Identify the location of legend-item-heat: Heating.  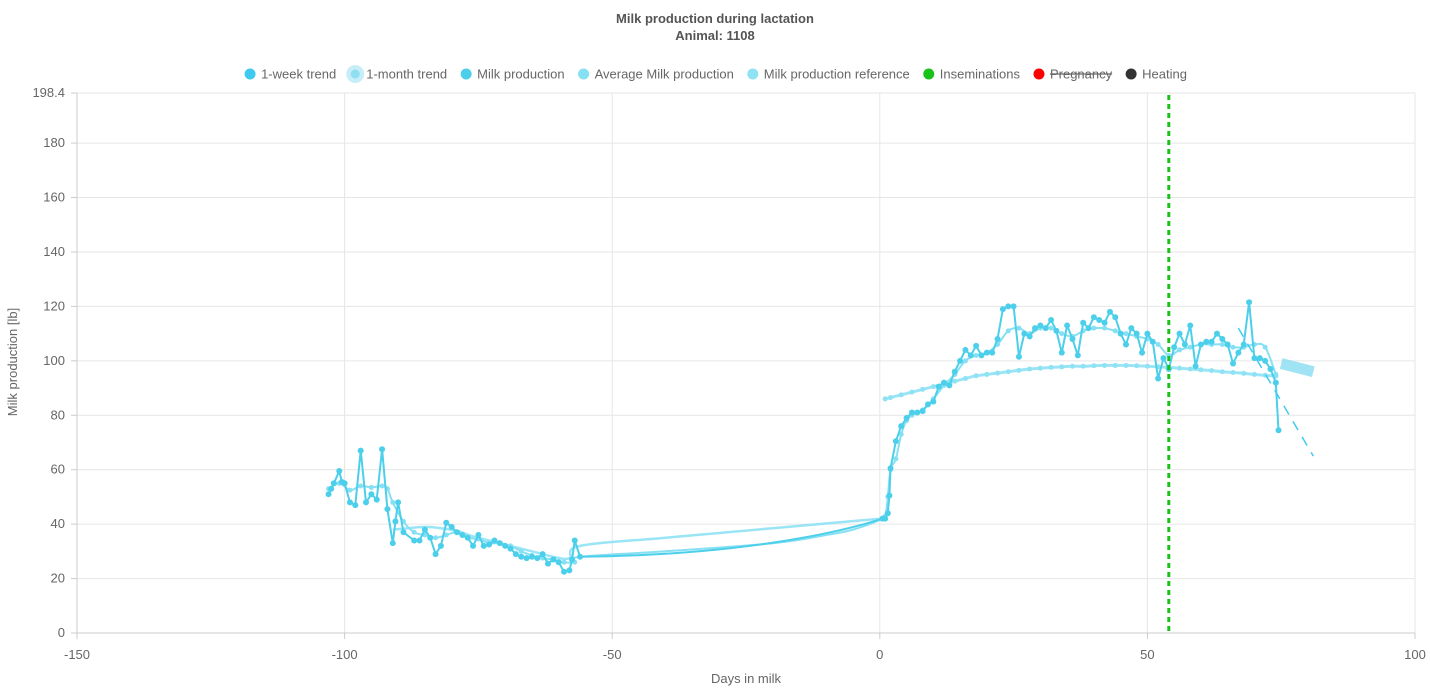
(1156, 74).